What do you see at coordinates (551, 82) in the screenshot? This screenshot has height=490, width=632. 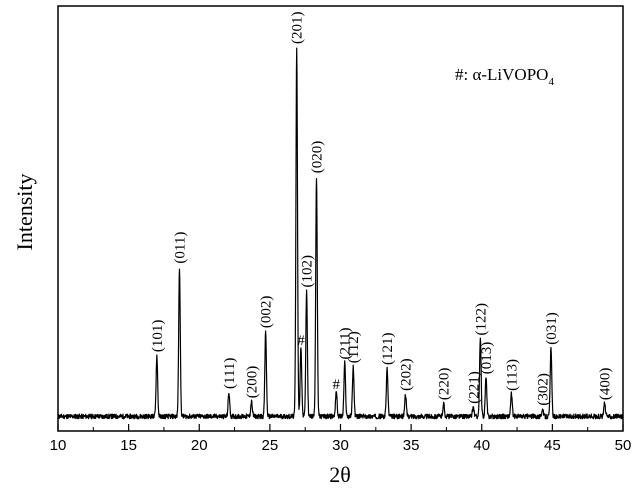 I see `legend-subscript: 4` at bounding box center [551, 82].